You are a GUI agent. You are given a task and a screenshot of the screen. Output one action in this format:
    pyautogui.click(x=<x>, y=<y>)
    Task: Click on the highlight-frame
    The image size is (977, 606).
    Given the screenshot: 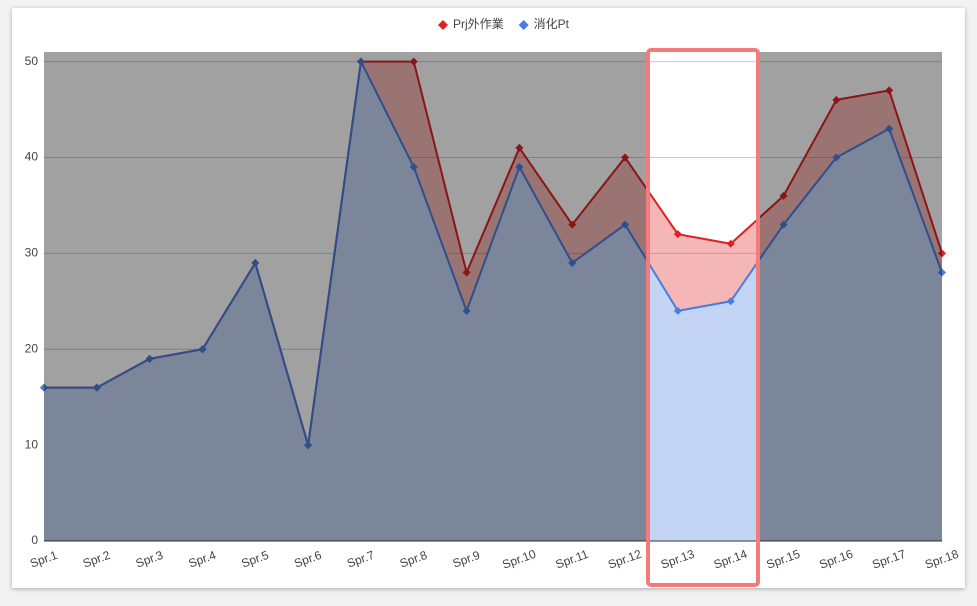 What is the action you would take?
    pyautogui.click(x=703, y=317)
    